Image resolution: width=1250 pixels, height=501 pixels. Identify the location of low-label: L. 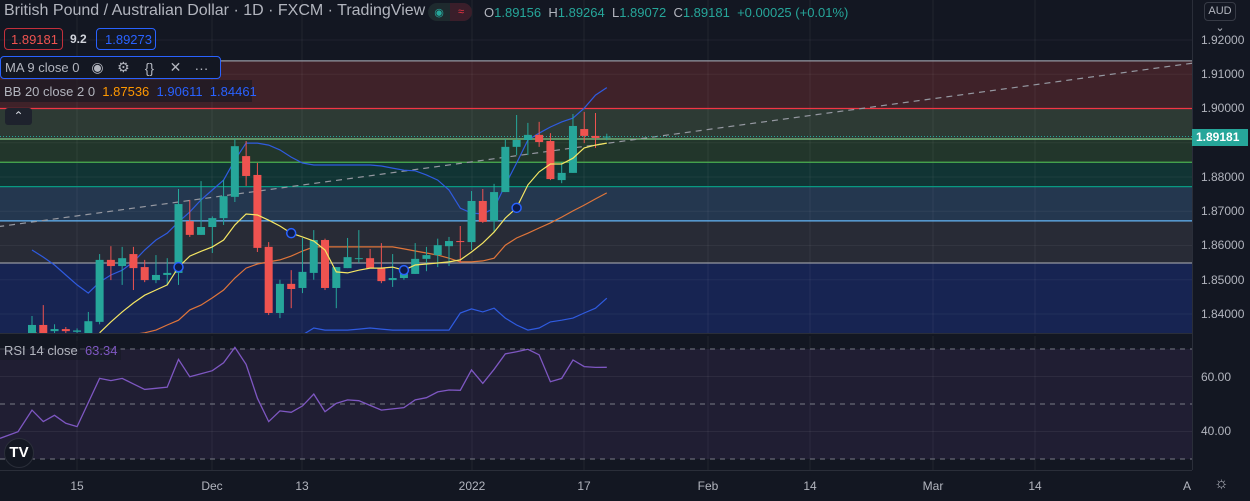
(615, 12).